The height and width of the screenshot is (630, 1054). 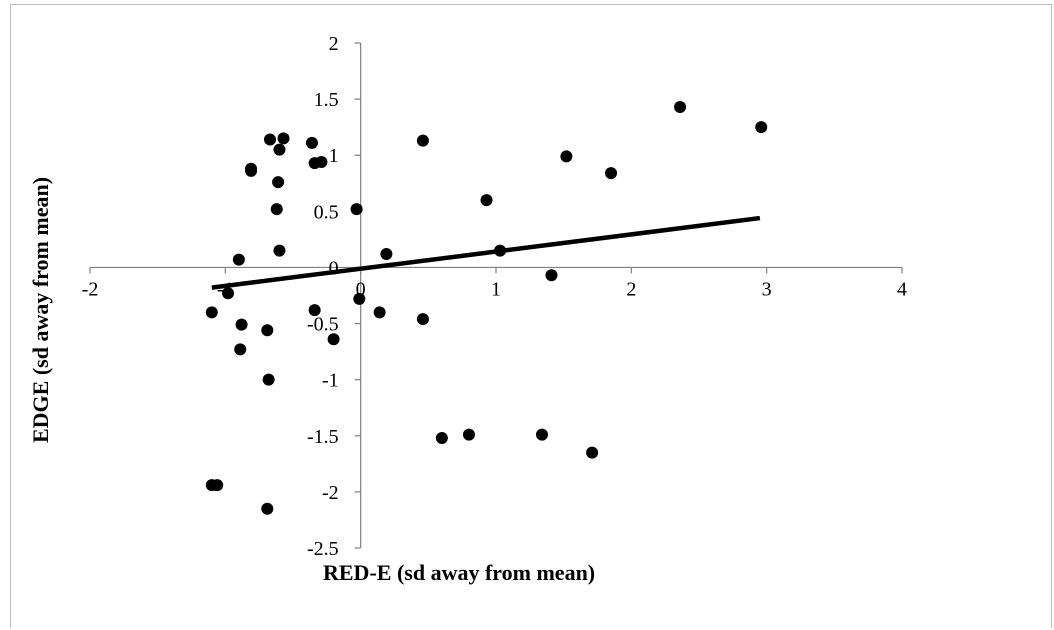 What do you see at coordinates (361, 289) in the screenshot?
I see `x-tick-label: 0` at bounding box center [361, 289].